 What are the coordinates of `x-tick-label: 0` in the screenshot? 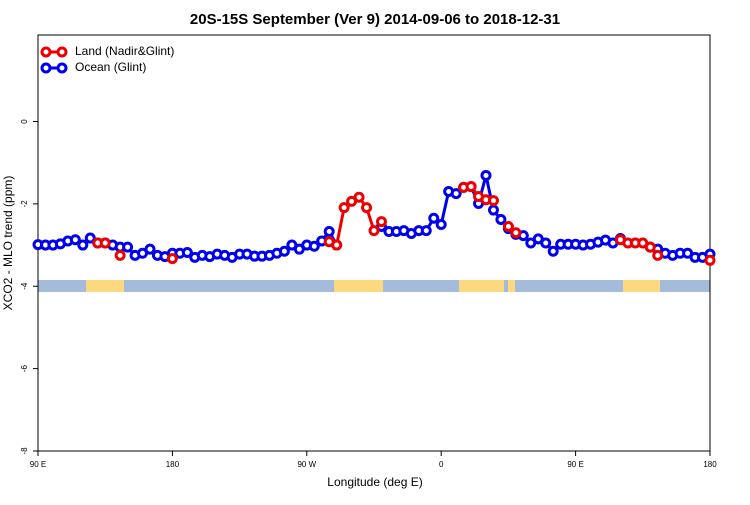 It's located at (441, 464).